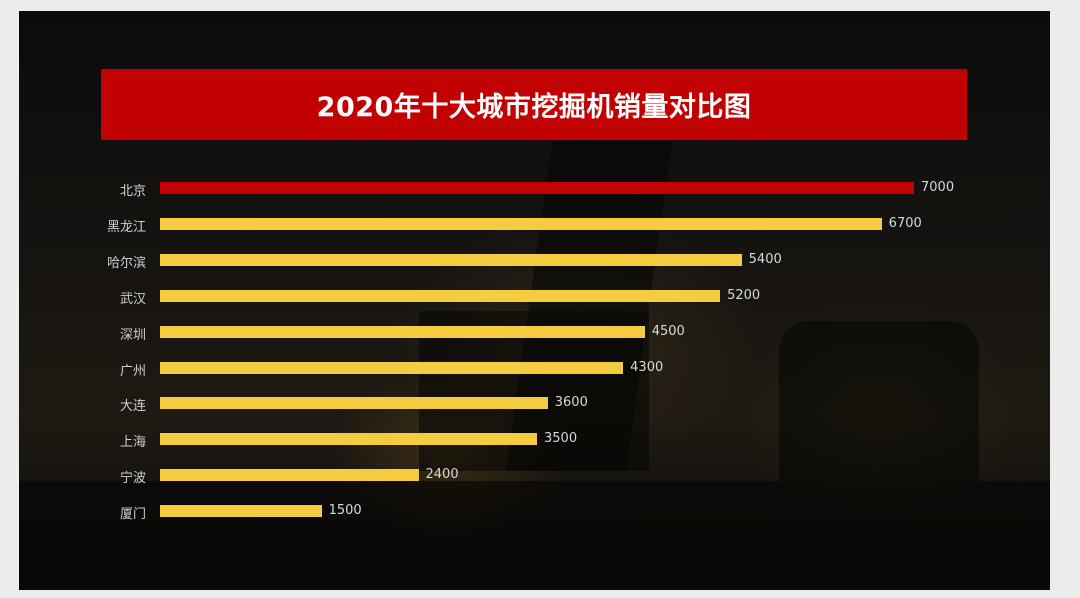  I want to click on background-excavator-silhouette, so click(879, 401).